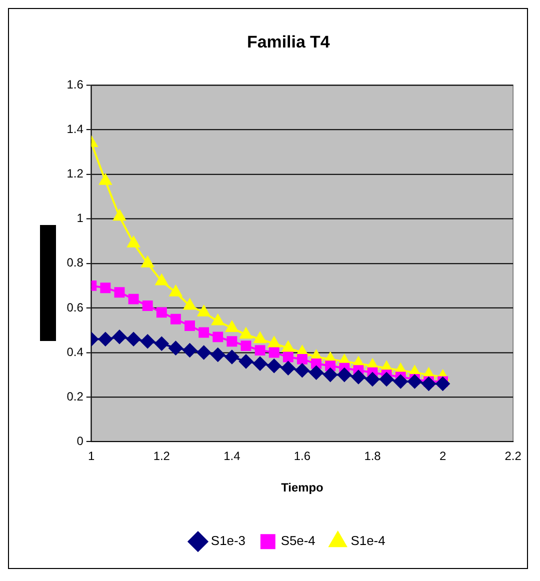 The height and width of the screenshot is (581, 540). What do you see at coordinates (75, 129) in the screenshot?
I see `y-tick-label: 1.4` at bounding box center [75, 129].